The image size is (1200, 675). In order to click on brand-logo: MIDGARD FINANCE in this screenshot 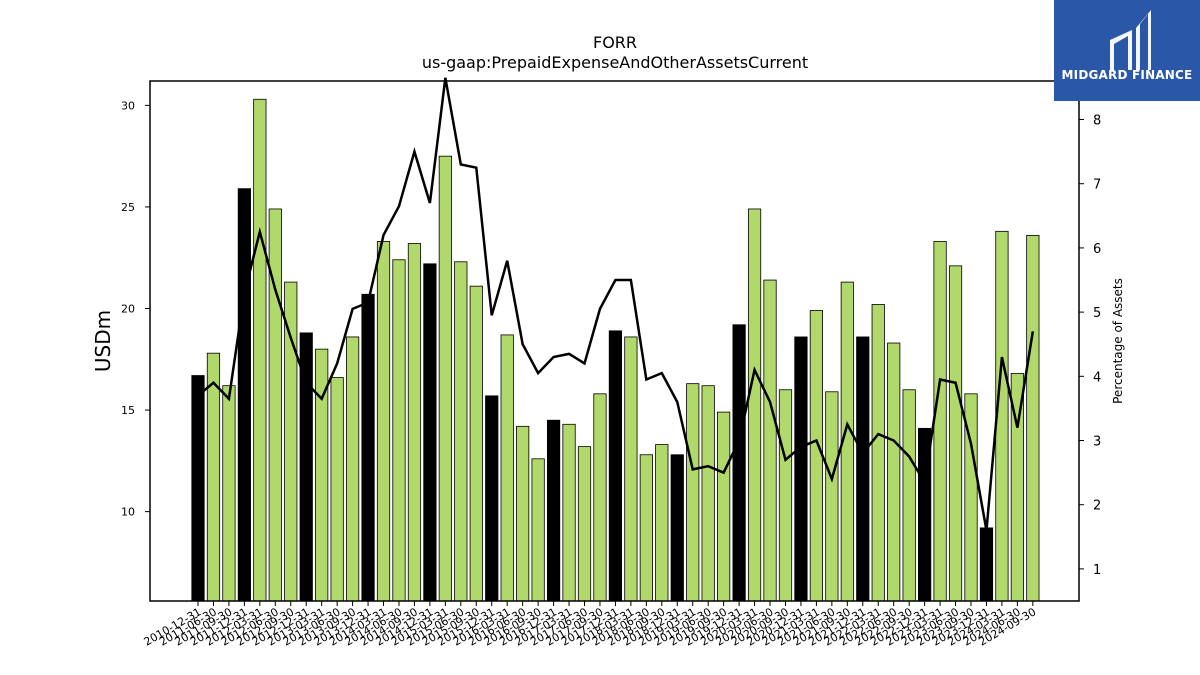, I will do `click(1127, 50)`.